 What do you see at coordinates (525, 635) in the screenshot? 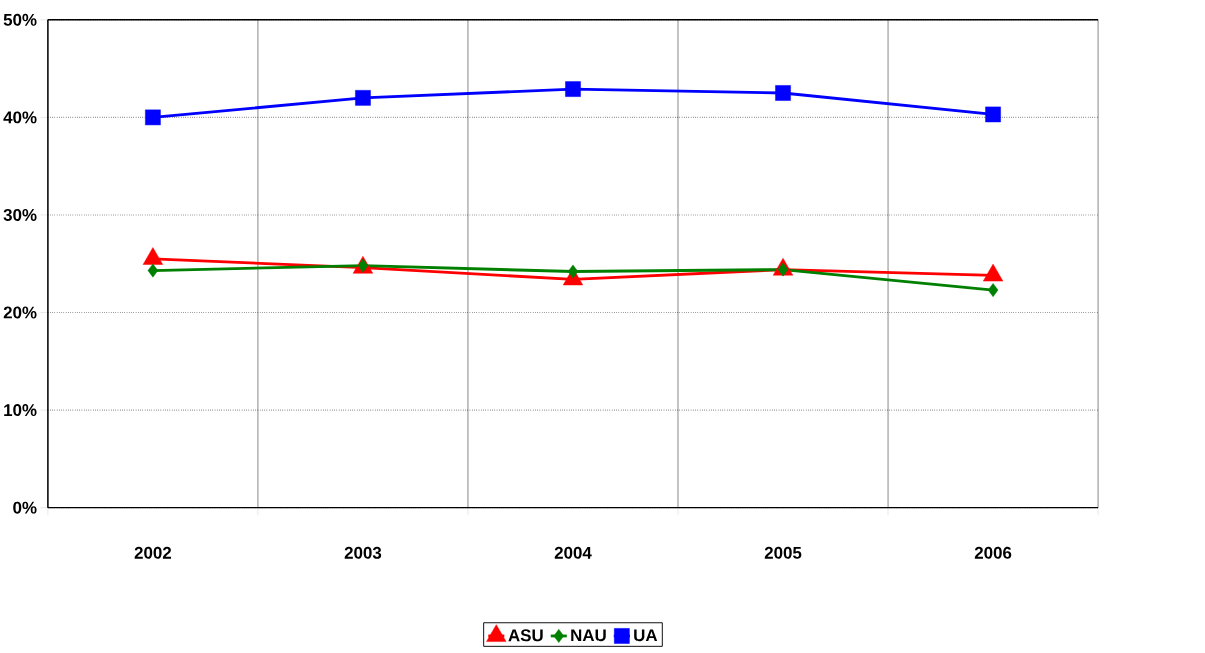
I see `legend-label: ASU` at bounding box center [525, 635].